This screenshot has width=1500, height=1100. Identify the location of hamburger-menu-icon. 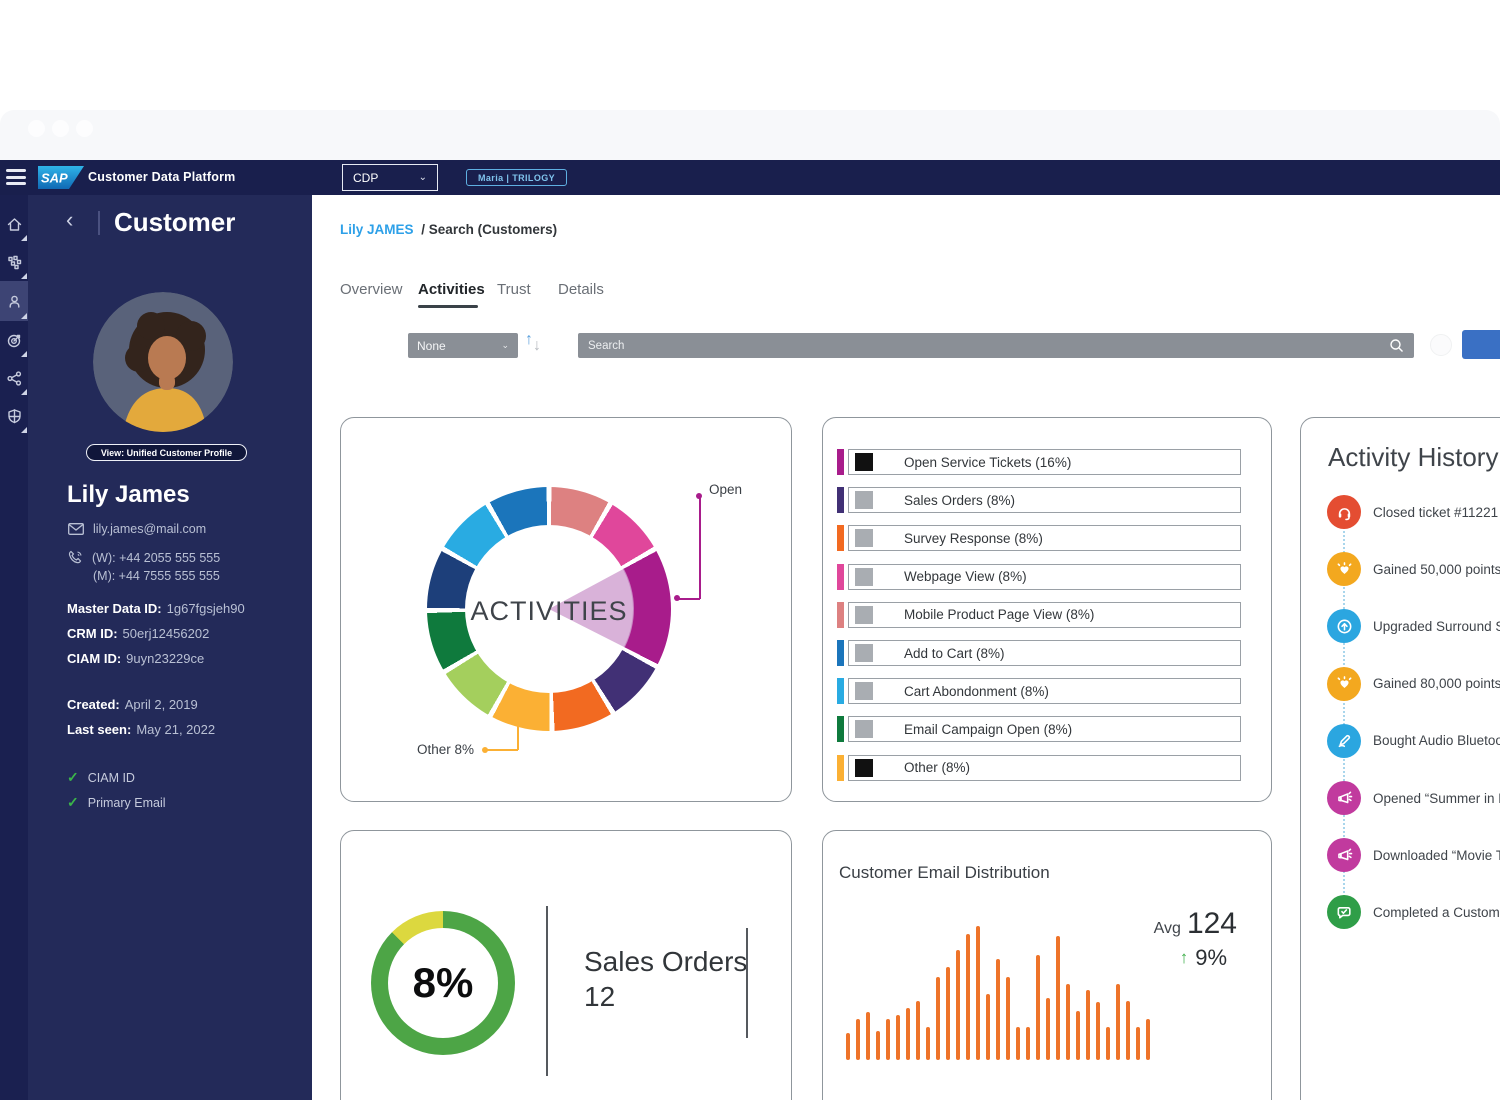
(16, 177).